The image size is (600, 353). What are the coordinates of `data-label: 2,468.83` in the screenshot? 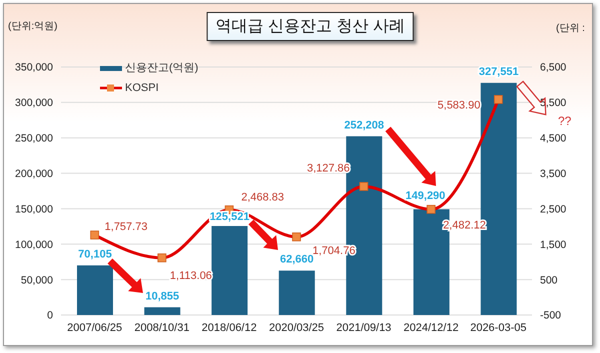 It's located at (262, 198).